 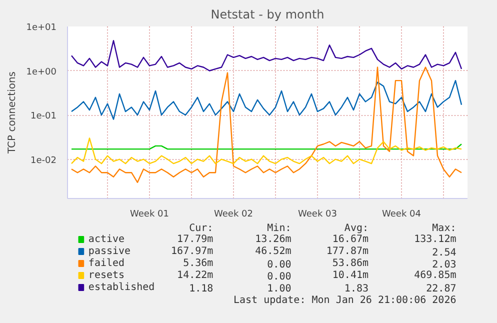 What do you see at coordinates (317, 215) in the screenshot?
I see `x-tick-label: Week 03` at bounding box center [317, 215].